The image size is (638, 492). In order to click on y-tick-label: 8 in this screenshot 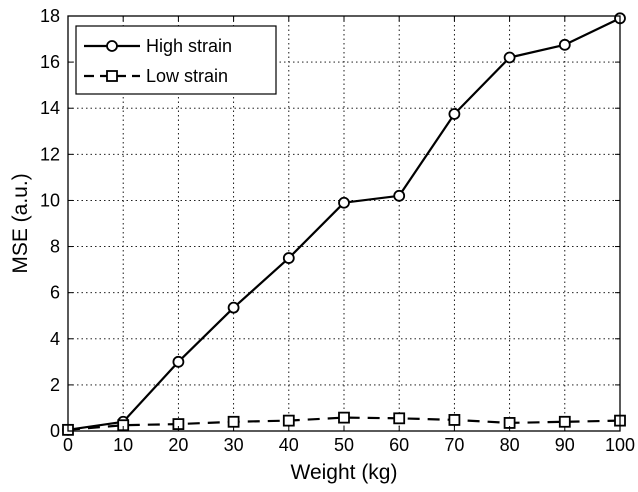, I will do `click(55, 247)`.